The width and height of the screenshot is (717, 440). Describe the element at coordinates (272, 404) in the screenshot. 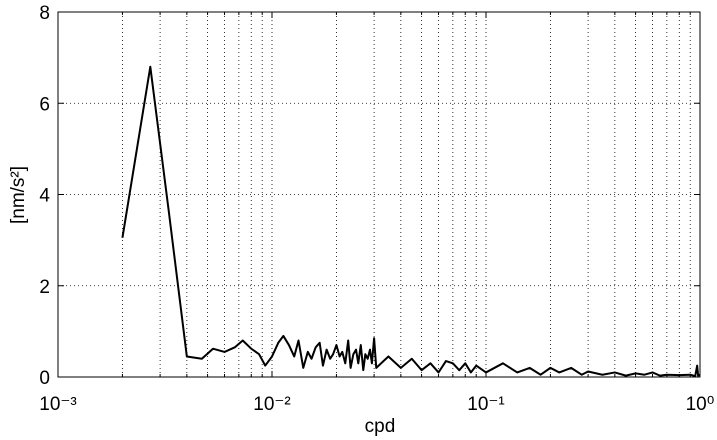

I see `x-tick-label: 10⁻²` at that location.